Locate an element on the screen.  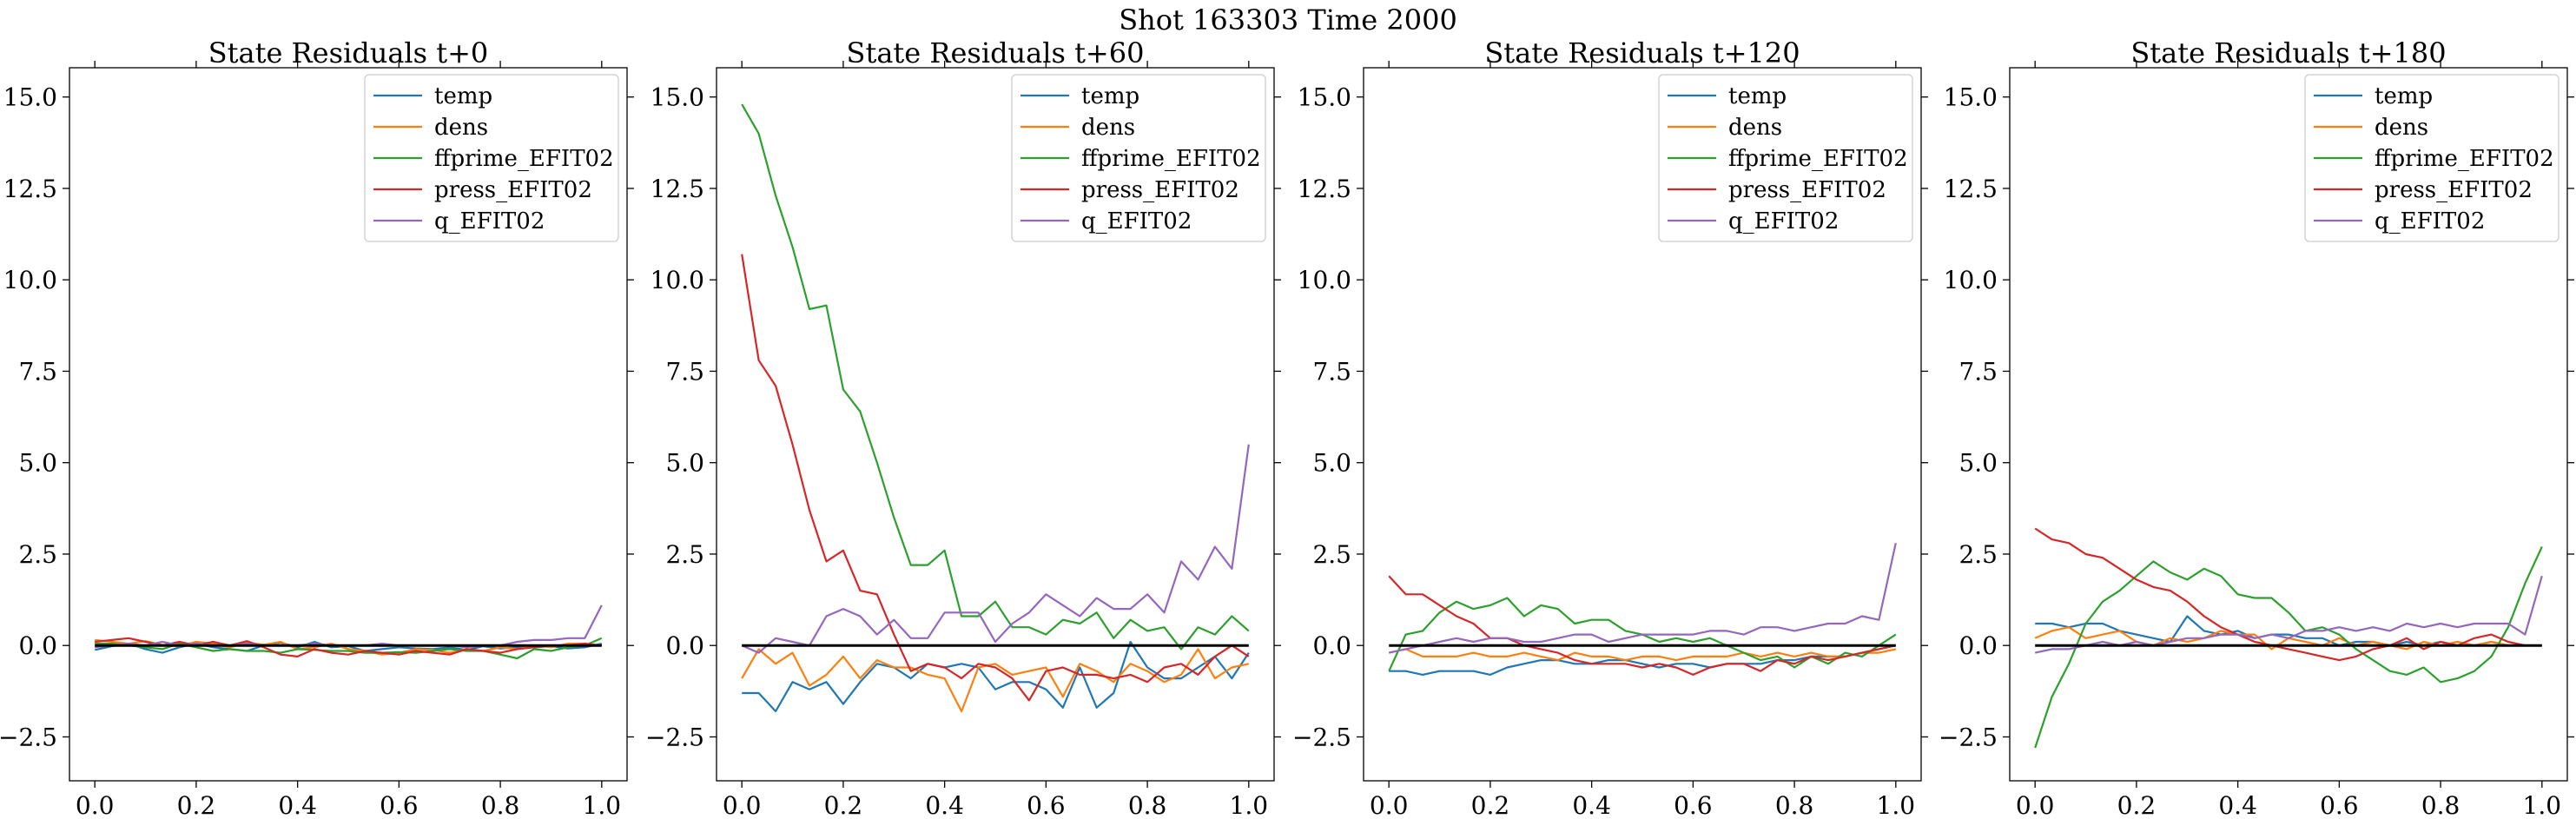
series-line-dens is located at coordinates (996, 680).